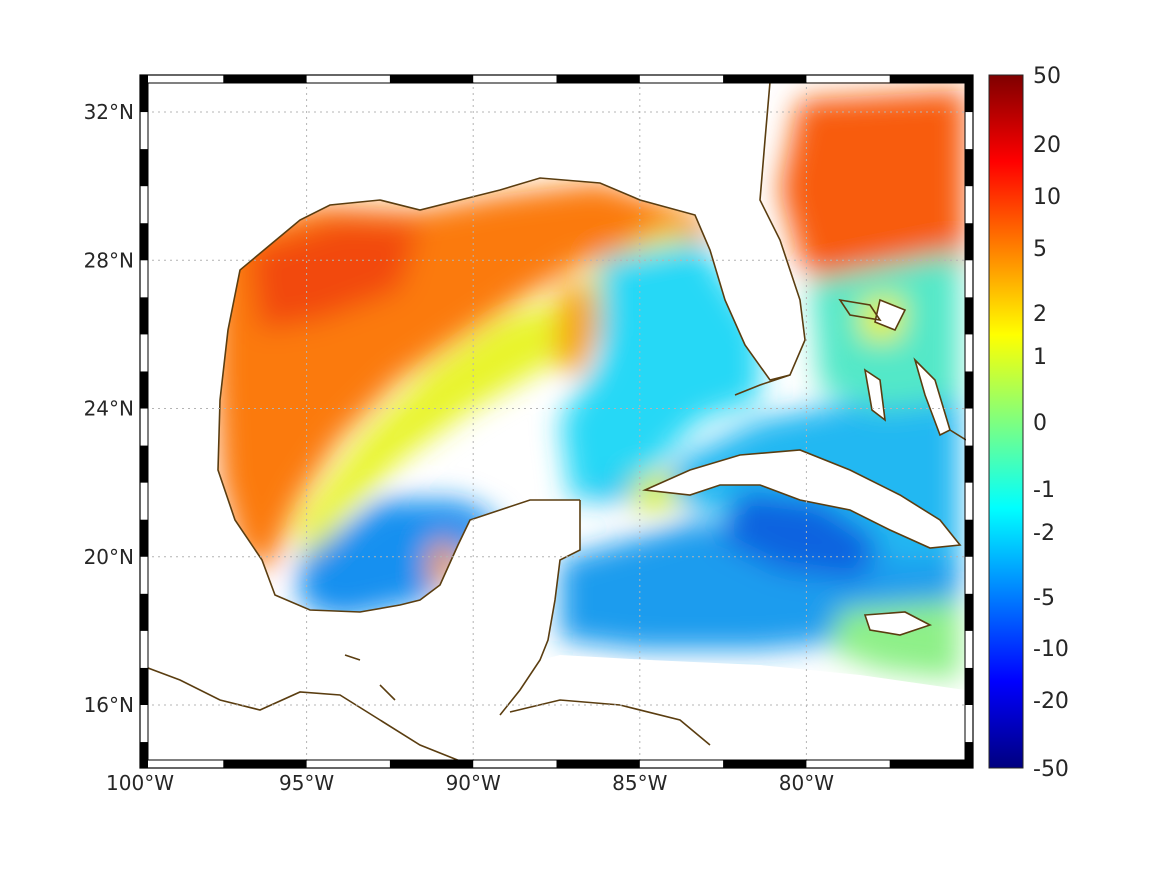 This screenshot has height=875, width=1167. I want to click on colorbar-tick-label-7: -1, so click(1044, 490).